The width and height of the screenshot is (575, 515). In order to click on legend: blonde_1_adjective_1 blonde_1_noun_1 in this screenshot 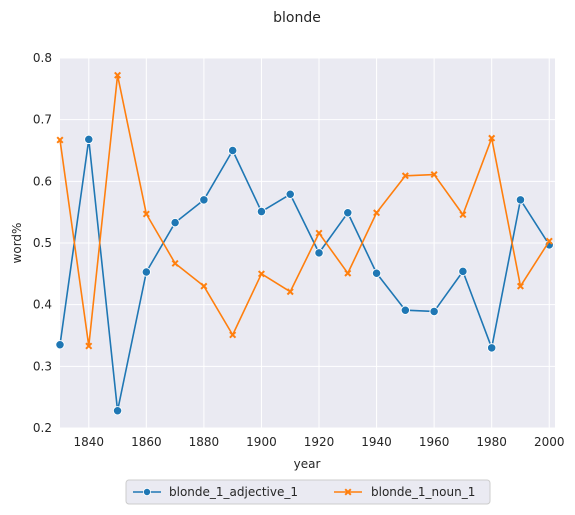, I will do `click(308, 492)`.